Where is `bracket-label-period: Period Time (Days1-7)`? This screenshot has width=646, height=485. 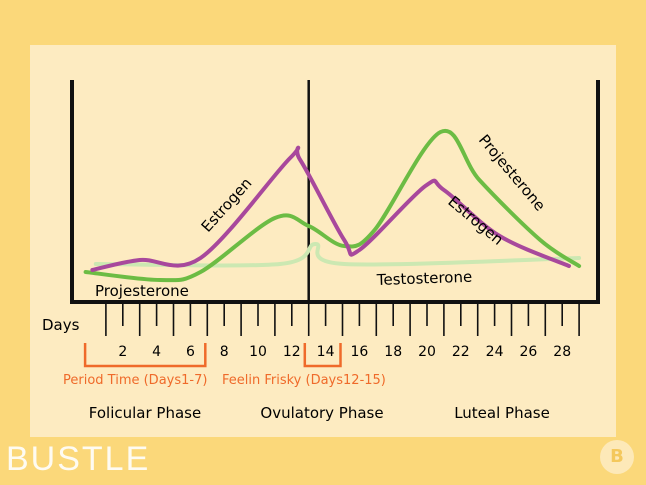 bracket-label-period: Period Time (Days1-7) is located at coordinates (135, 380).